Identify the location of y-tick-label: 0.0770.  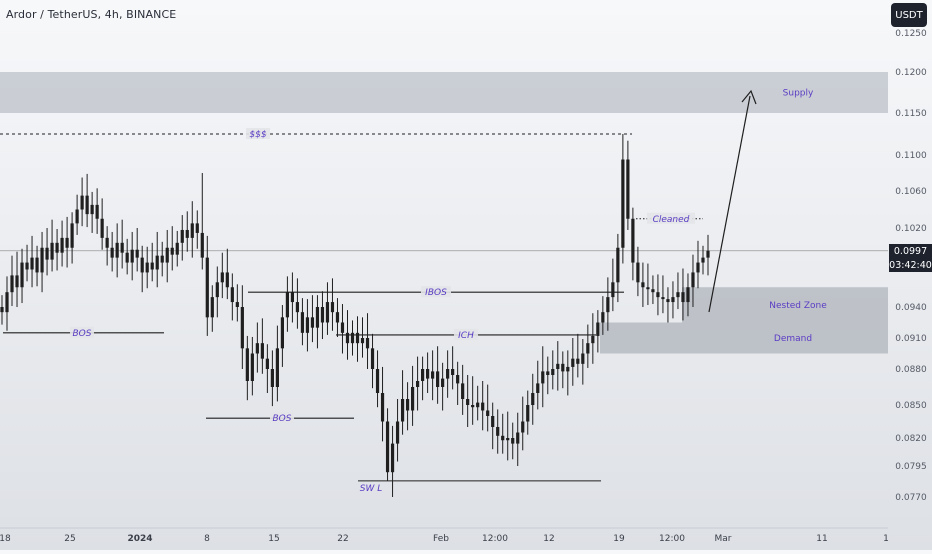
(911, 498).